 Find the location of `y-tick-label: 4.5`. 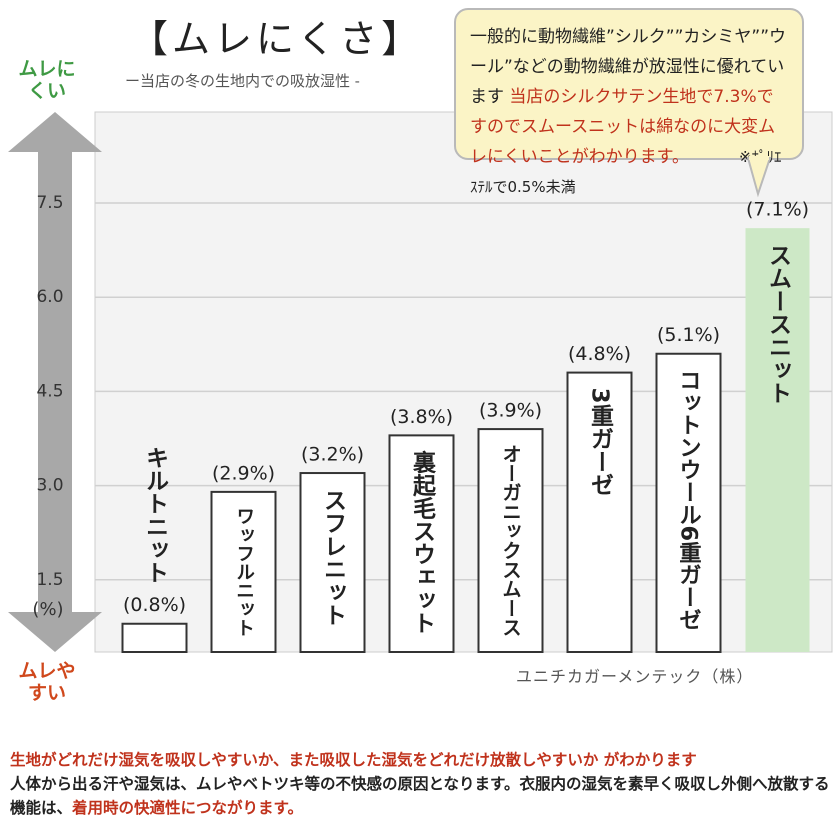

y-tick-label: 4.5 is located at coordinates (49, 391).